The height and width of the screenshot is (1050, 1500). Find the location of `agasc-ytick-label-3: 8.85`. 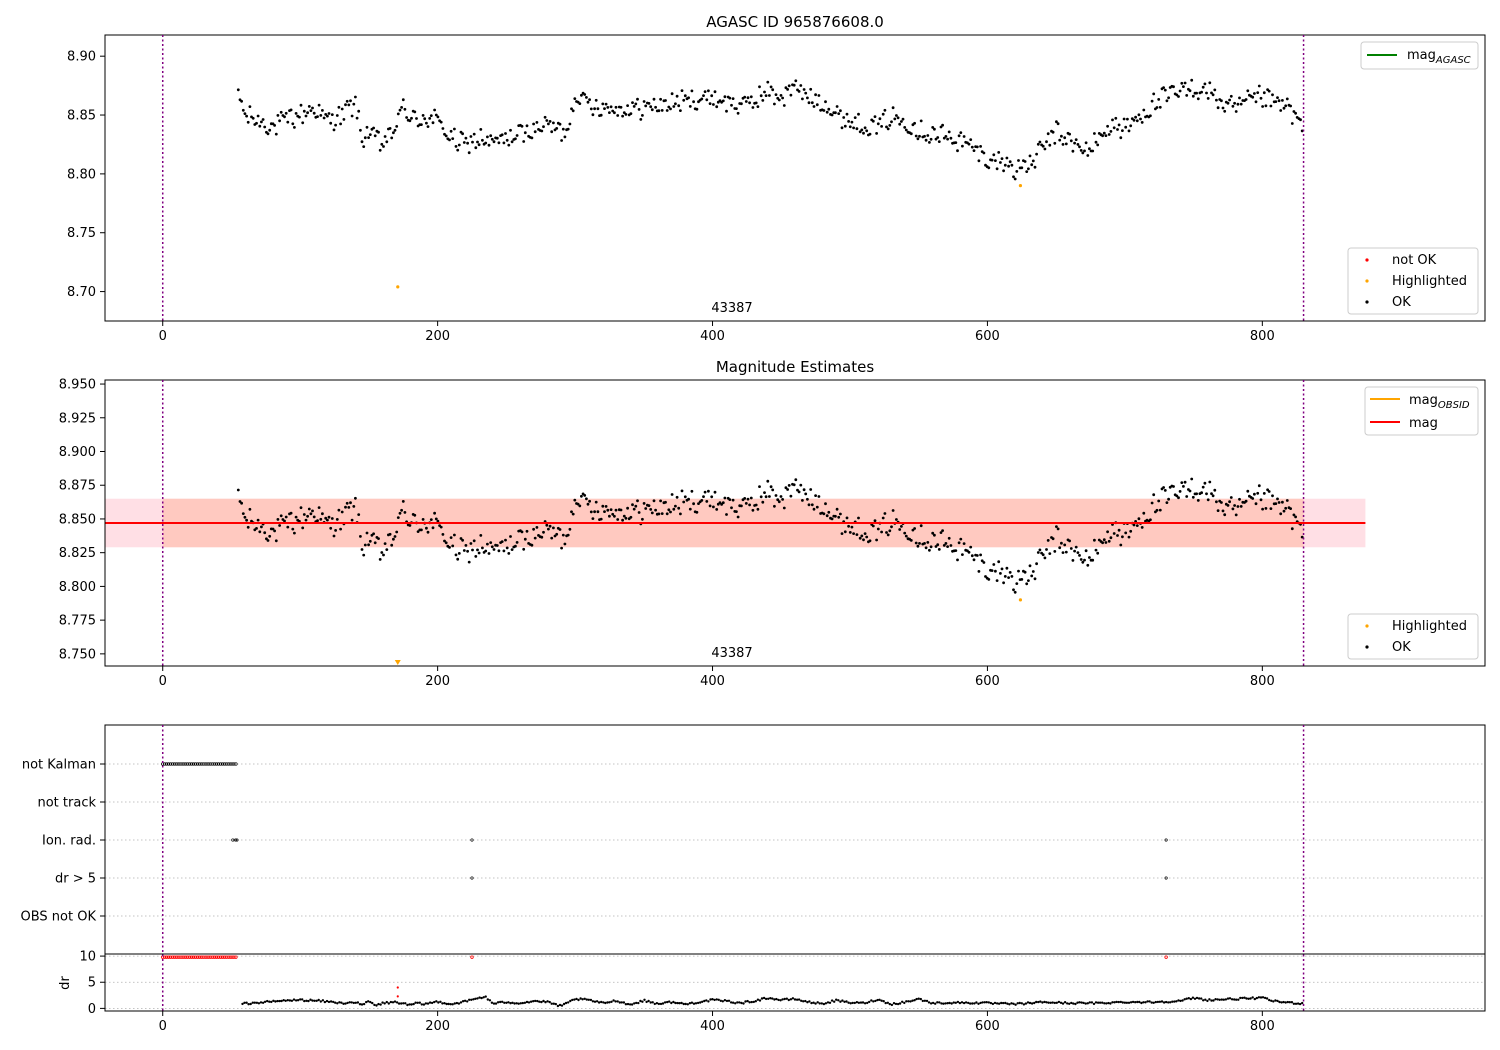

agasc-ytick-label-3: 8.85 is located at coordinates (81, 116).